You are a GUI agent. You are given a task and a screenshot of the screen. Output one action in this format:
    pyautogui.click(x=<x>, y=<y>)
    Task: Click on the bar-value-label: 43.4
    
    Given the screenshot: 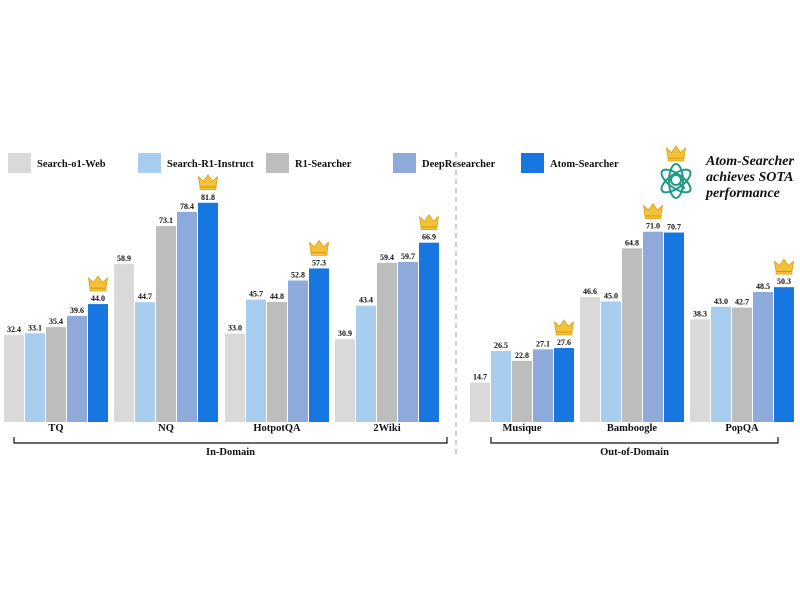 What is the action you would take?
    pyautogui.click(x=366, y=300)
    